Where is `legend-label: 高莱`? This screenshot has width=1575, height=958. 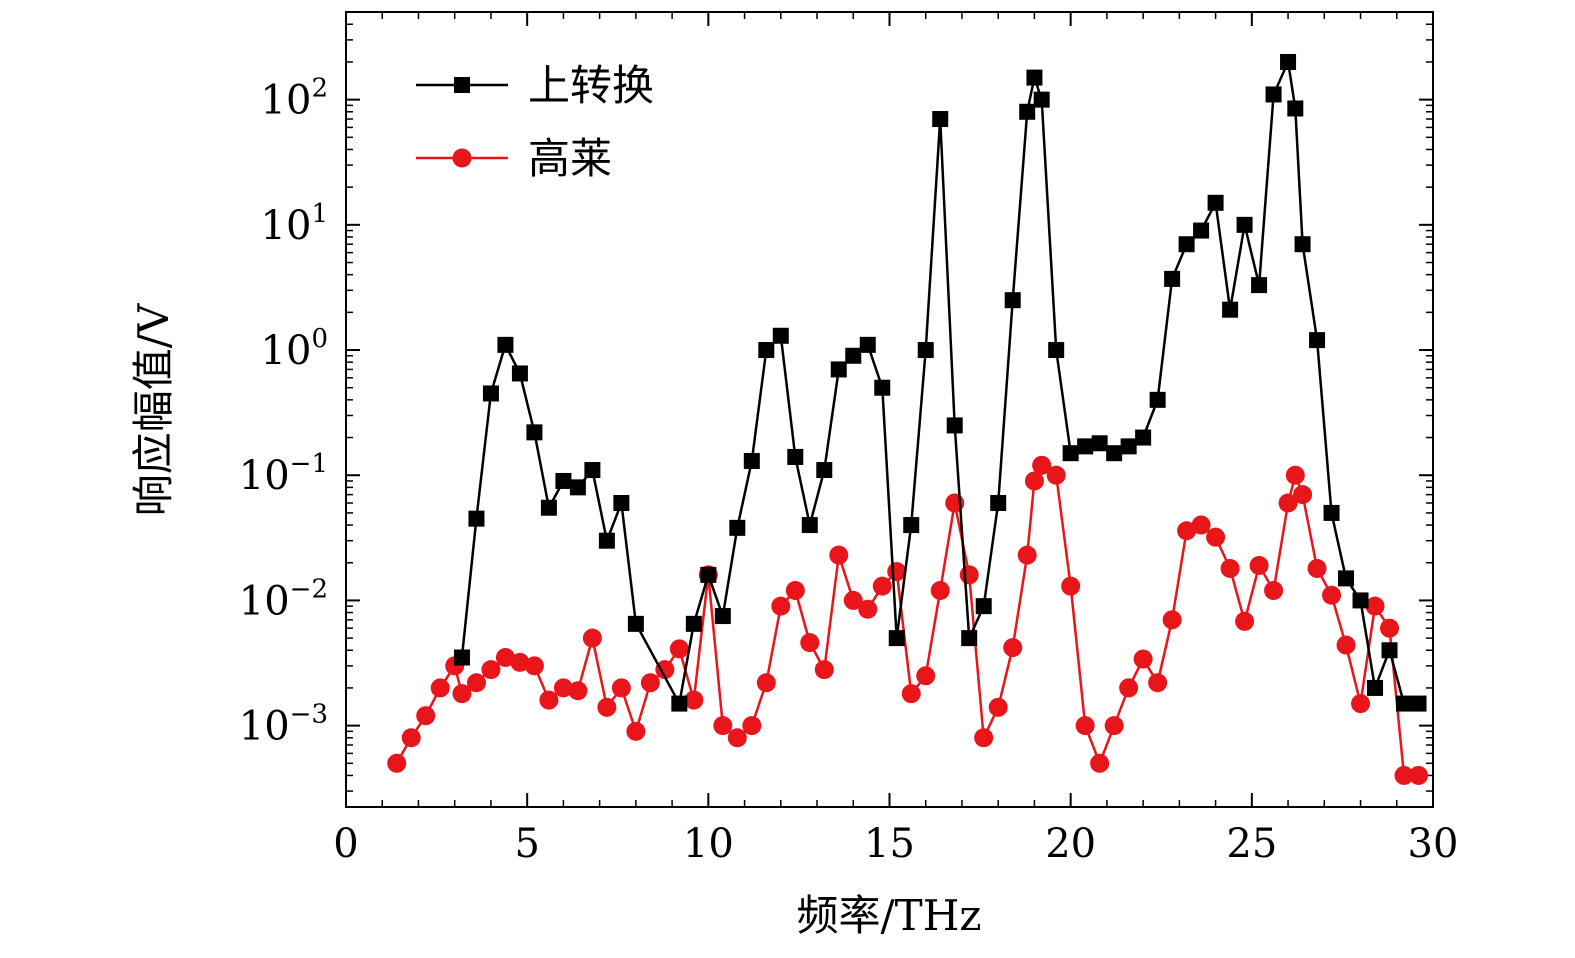
legend-label: 高莱 is located at coordinates (570, 158).